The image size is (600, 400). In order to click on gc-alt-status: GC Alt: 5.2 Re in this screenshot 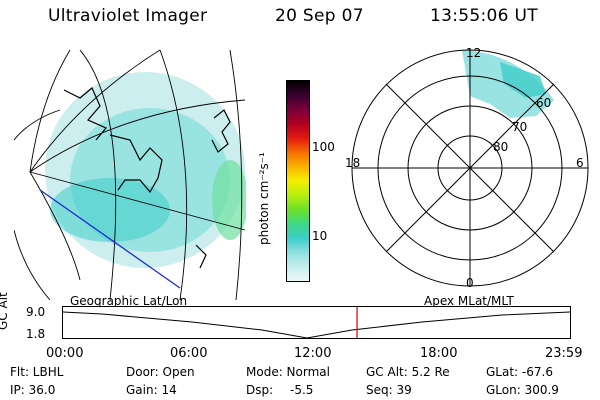, I will do `click(408, 372)`.